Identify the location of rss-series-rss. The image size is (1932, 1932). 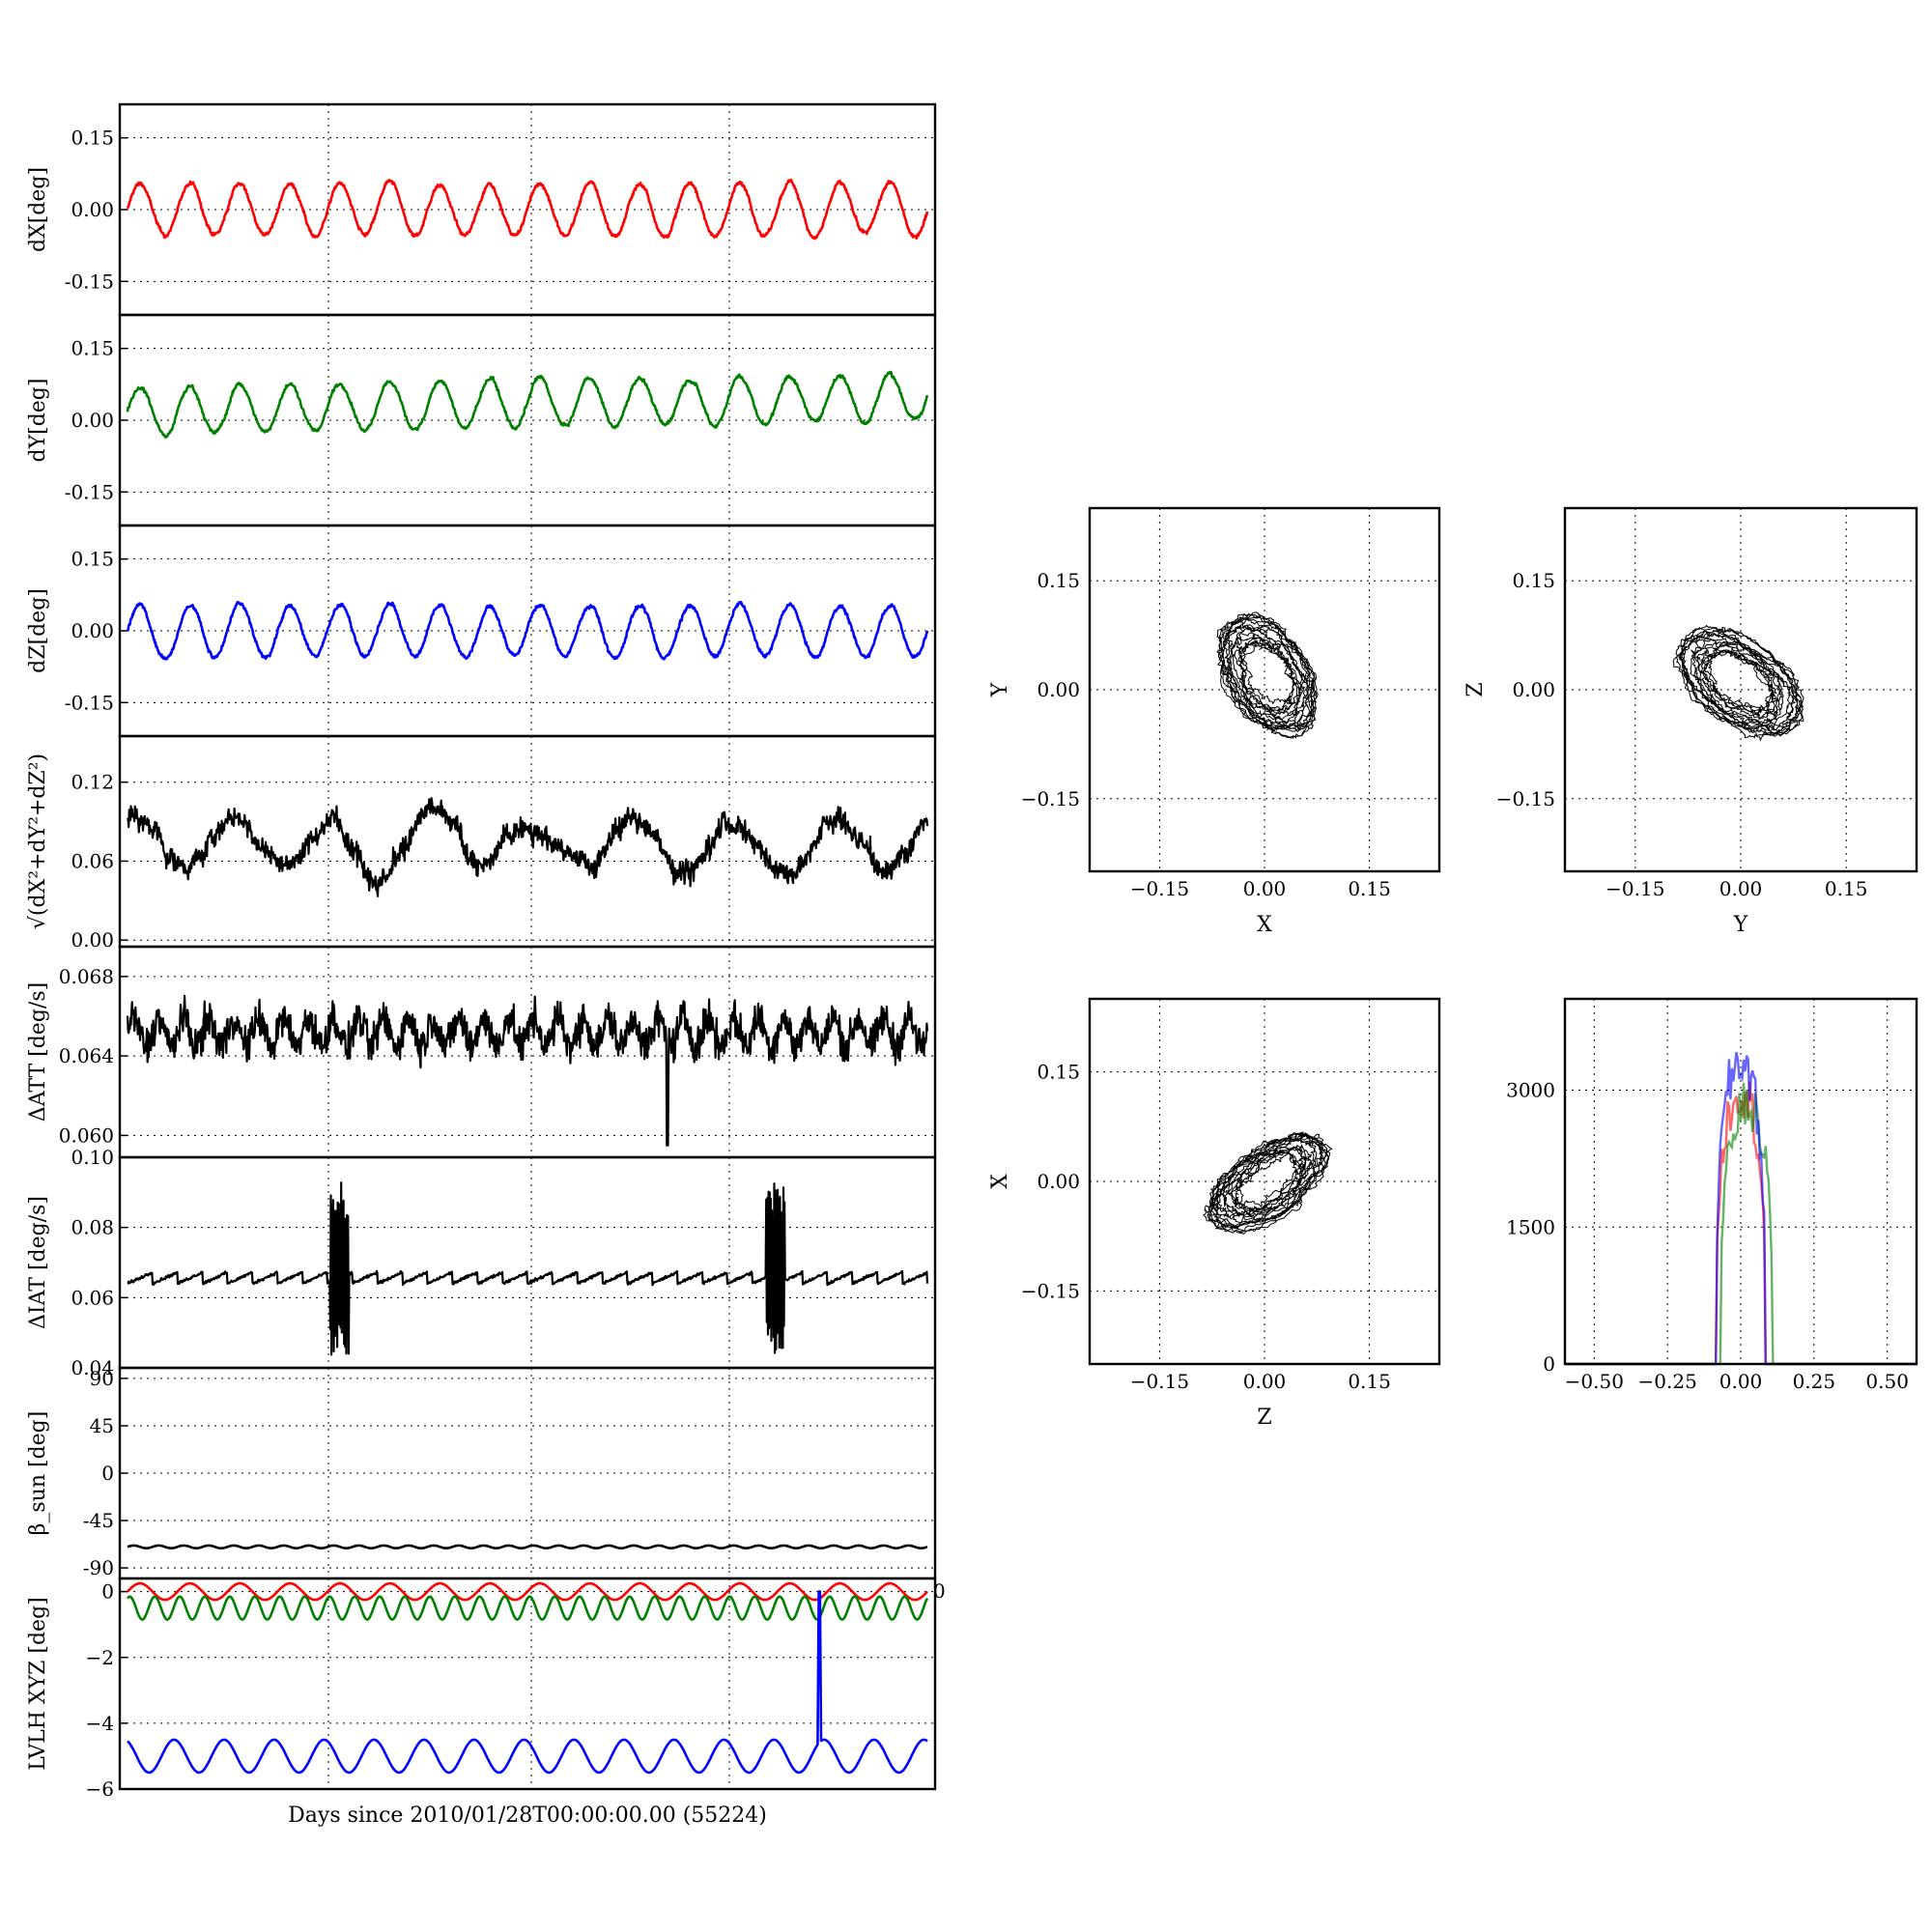
(527, 847).